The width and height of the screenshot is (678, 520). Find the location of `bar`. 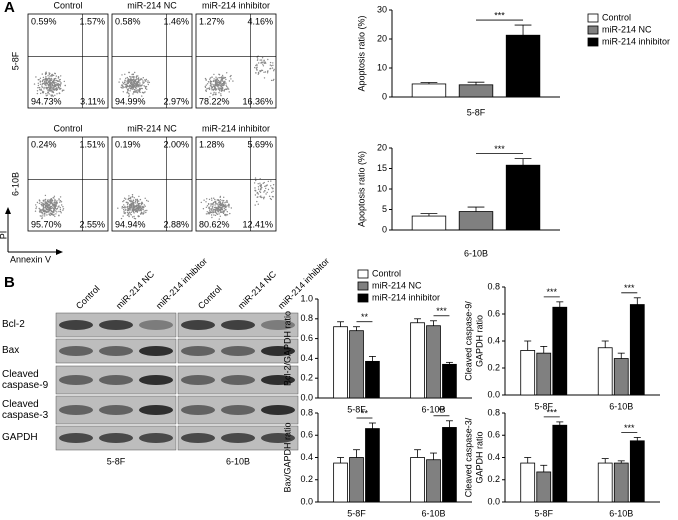

bar is located at coordinates (429, 223).